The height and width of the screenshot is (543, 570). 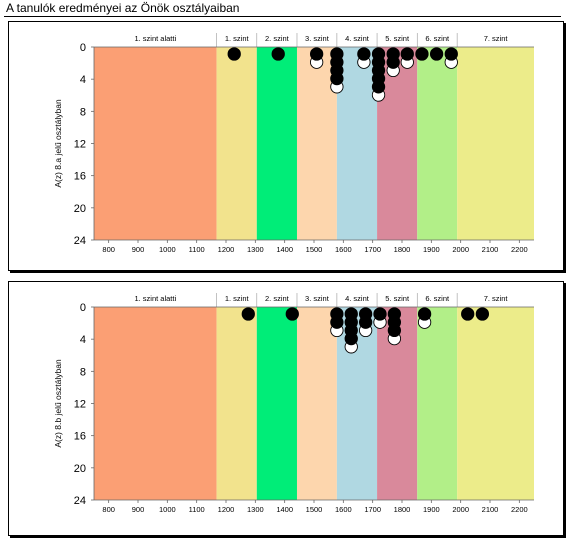 I want to click on y-axis-title: A(z) 8.a jelű osztályban, so click(x=58, y=143).